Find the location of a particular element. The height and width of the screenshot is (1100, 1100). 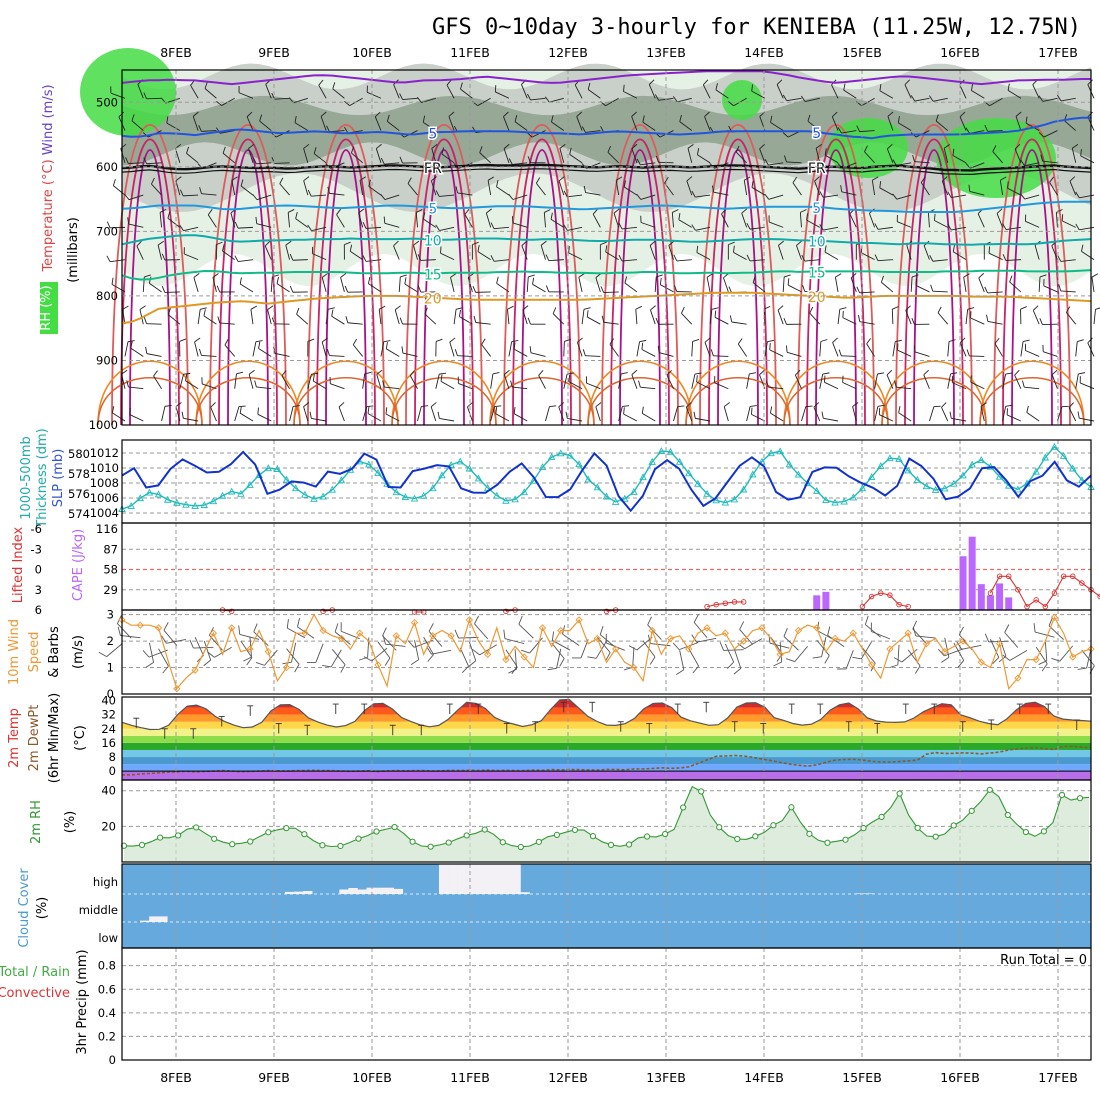

thickness-line is located at coordinates (606, 477).